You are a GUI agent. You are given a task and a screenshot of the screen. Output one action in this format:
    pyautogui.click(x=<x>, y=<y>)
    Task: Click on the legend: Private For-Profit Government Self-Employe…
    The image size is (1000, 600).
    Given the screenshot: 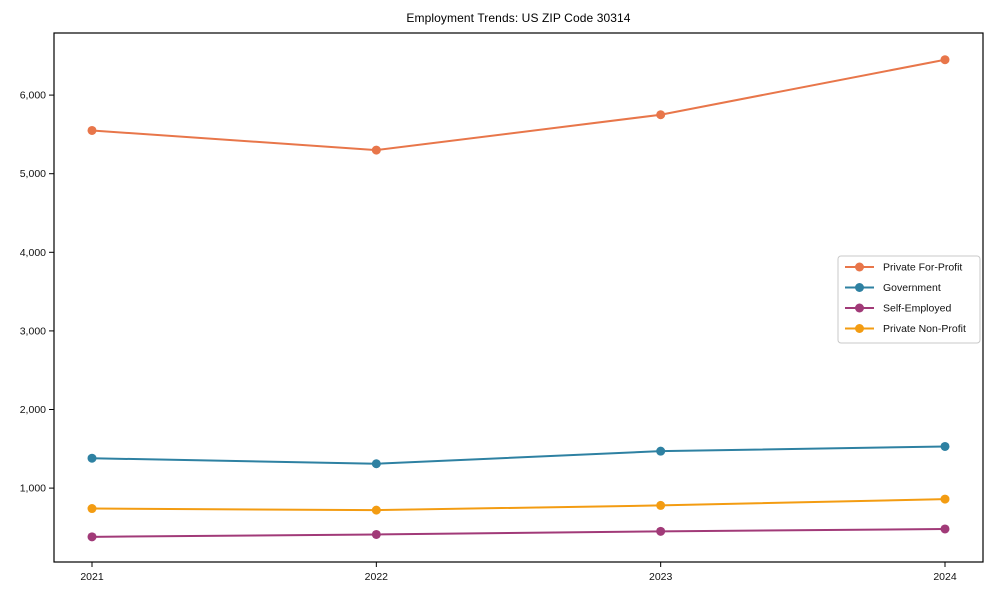 What is the action you would take?
    pyautogui.click(x=909, y=299)
    